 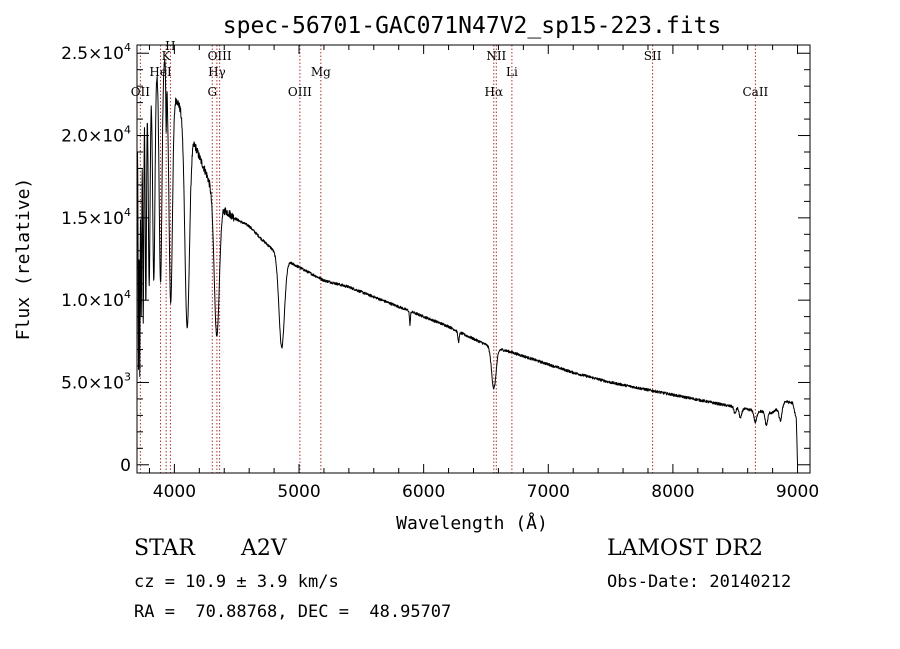 What do you see at coordinates (298, 492) in the screenshot?
I see `x-tick-label: 5000` at bounding box center [298, 492].